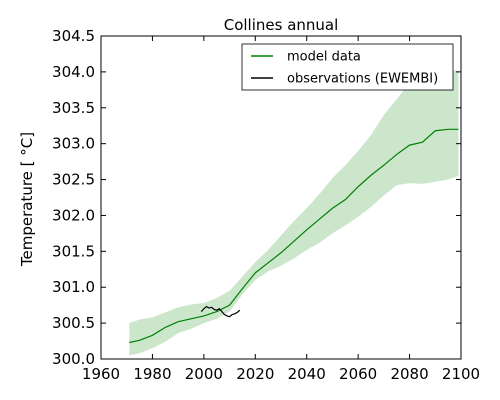 This screenshot has width=500, height=400. Describe the element at coordinates (152, 374) in the screenshot. I see `x-tick-label: 1980` at that location.